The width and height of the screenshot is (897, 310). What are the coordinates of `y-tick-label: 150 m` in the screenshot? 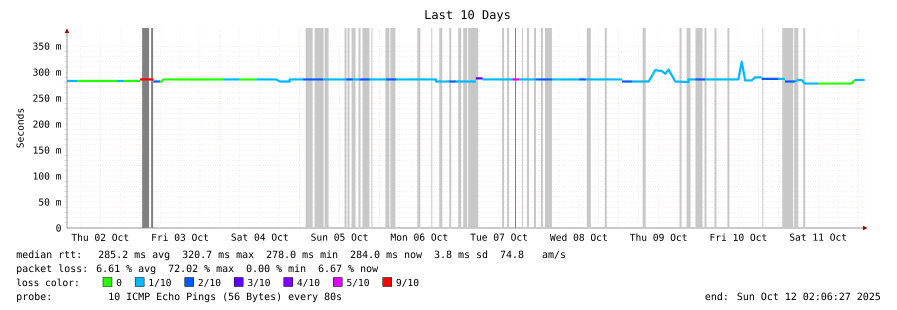 It's located at (48, 150).